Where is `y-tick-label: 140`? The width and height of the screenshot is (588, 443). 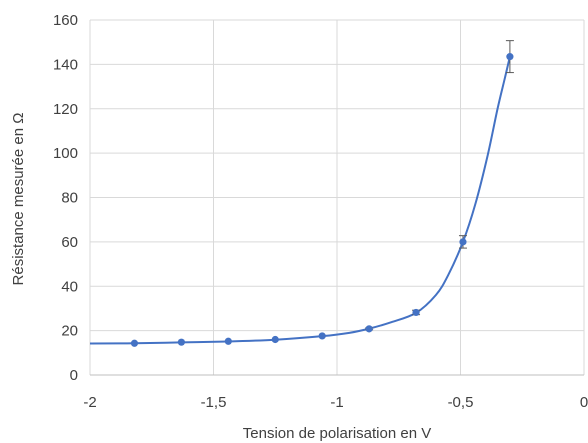 y-tick-label: 140 is located at coordinates (65, 64).